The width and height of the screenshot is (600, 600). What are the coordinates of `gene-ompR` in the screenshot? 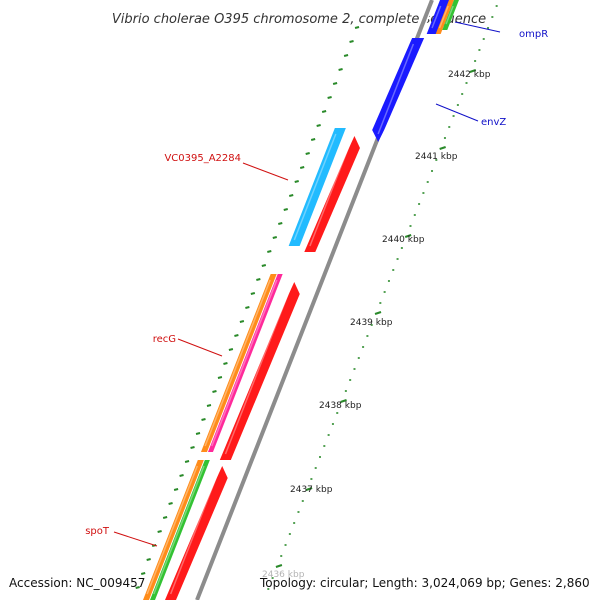 It's located at (438, 17).